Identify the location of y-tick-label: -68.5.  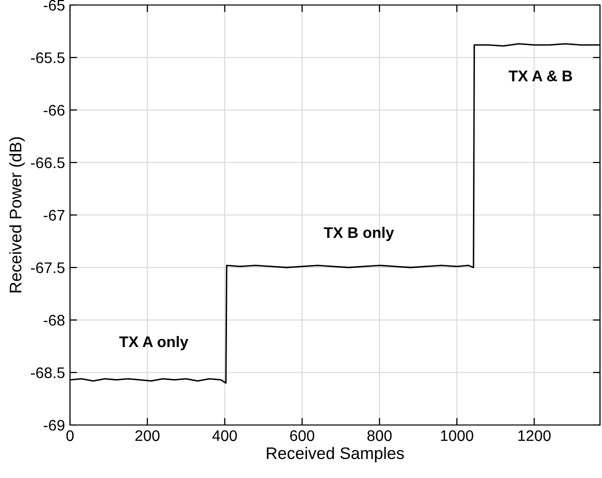
(47, 372).